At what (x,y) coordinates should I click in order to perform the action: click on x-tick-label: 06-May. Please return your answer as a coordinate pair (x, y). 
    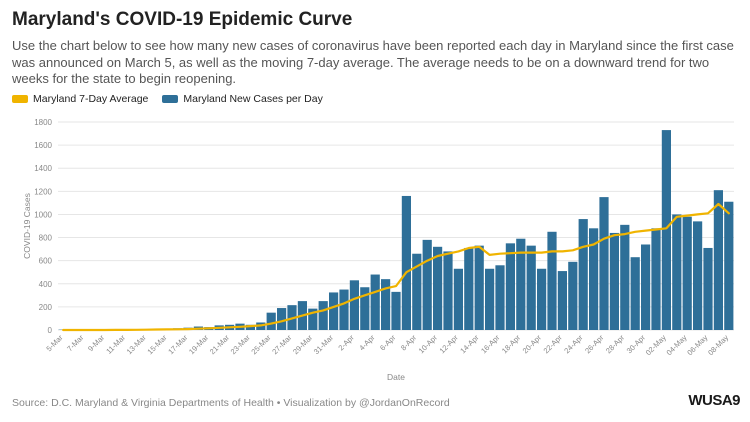
    Looking at the image, I should click on (697, 345).